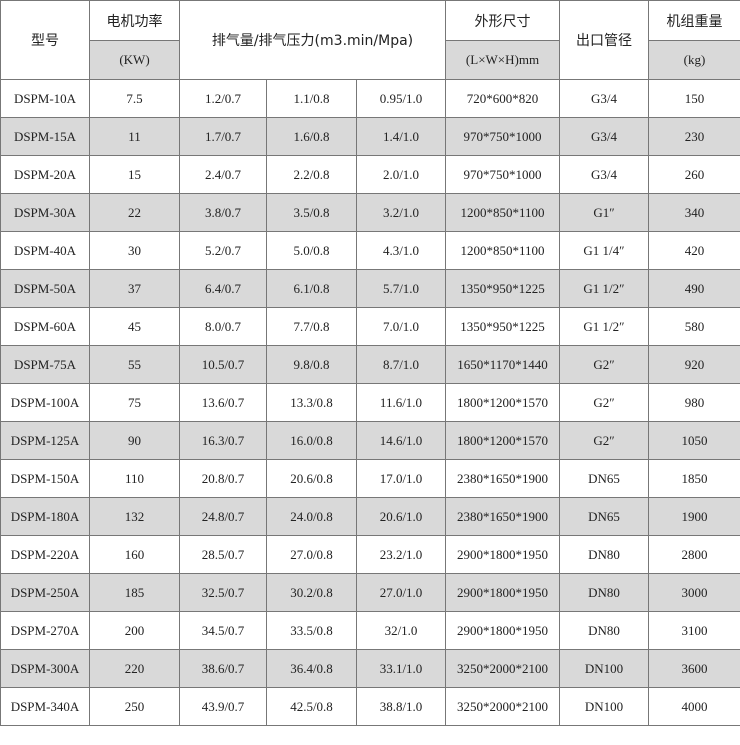 The width and height of the screenshot is (740, 745). What do you see at coordinates (694, 174) in the screenshot?
I see `table-cell: 260` at bounding box center [694, 174].